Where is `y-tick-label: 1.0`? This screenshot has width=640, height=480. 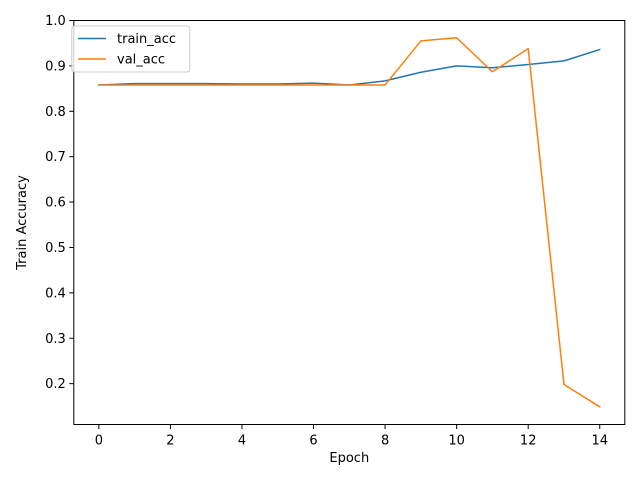 y-tick-label: 1.0 is located at coordinates (55, 21).